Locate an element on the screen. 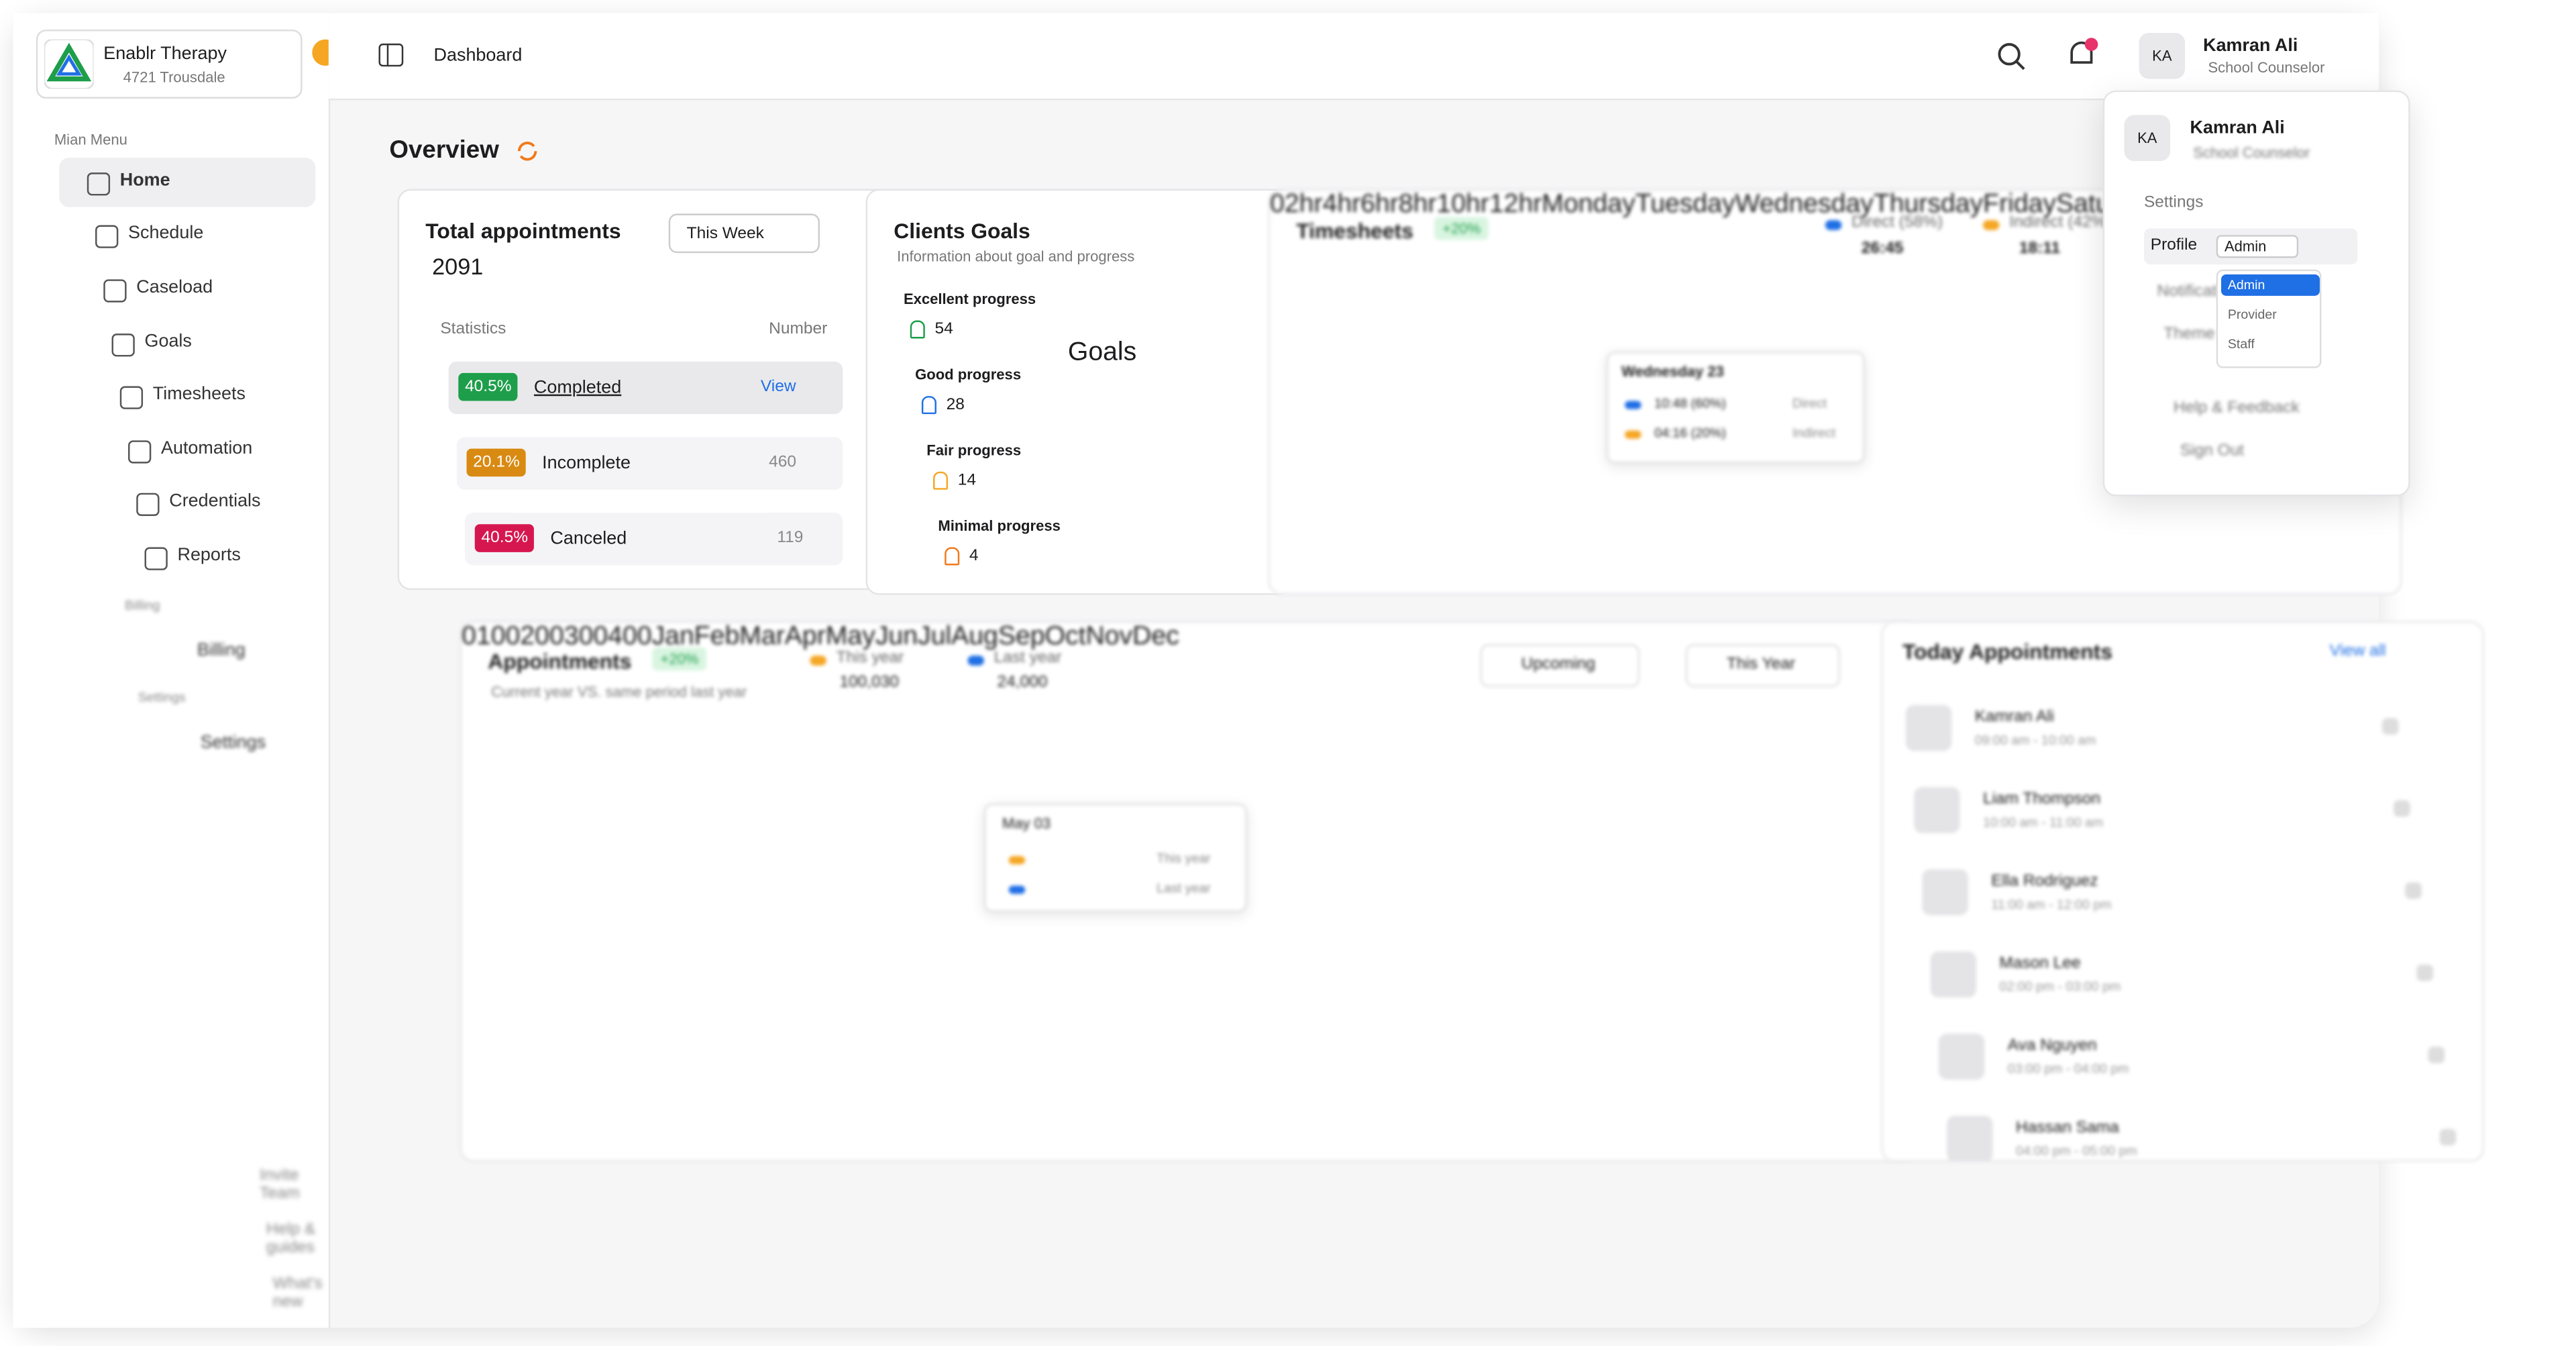 Image resolution: width=2576 pixels, height=1346 pixels. user-name: Kamran Ali is located at coordinates (2237, 128).